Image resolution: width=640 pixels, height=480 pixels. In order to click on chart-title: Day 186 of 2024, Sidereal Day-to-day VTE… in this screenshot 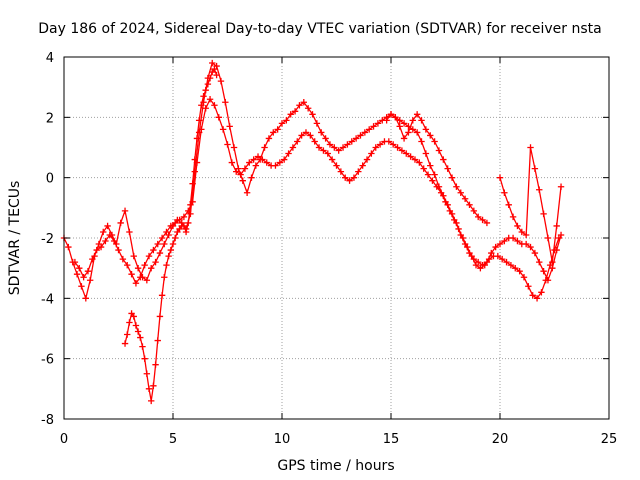, I will do `click(319, 29)`.